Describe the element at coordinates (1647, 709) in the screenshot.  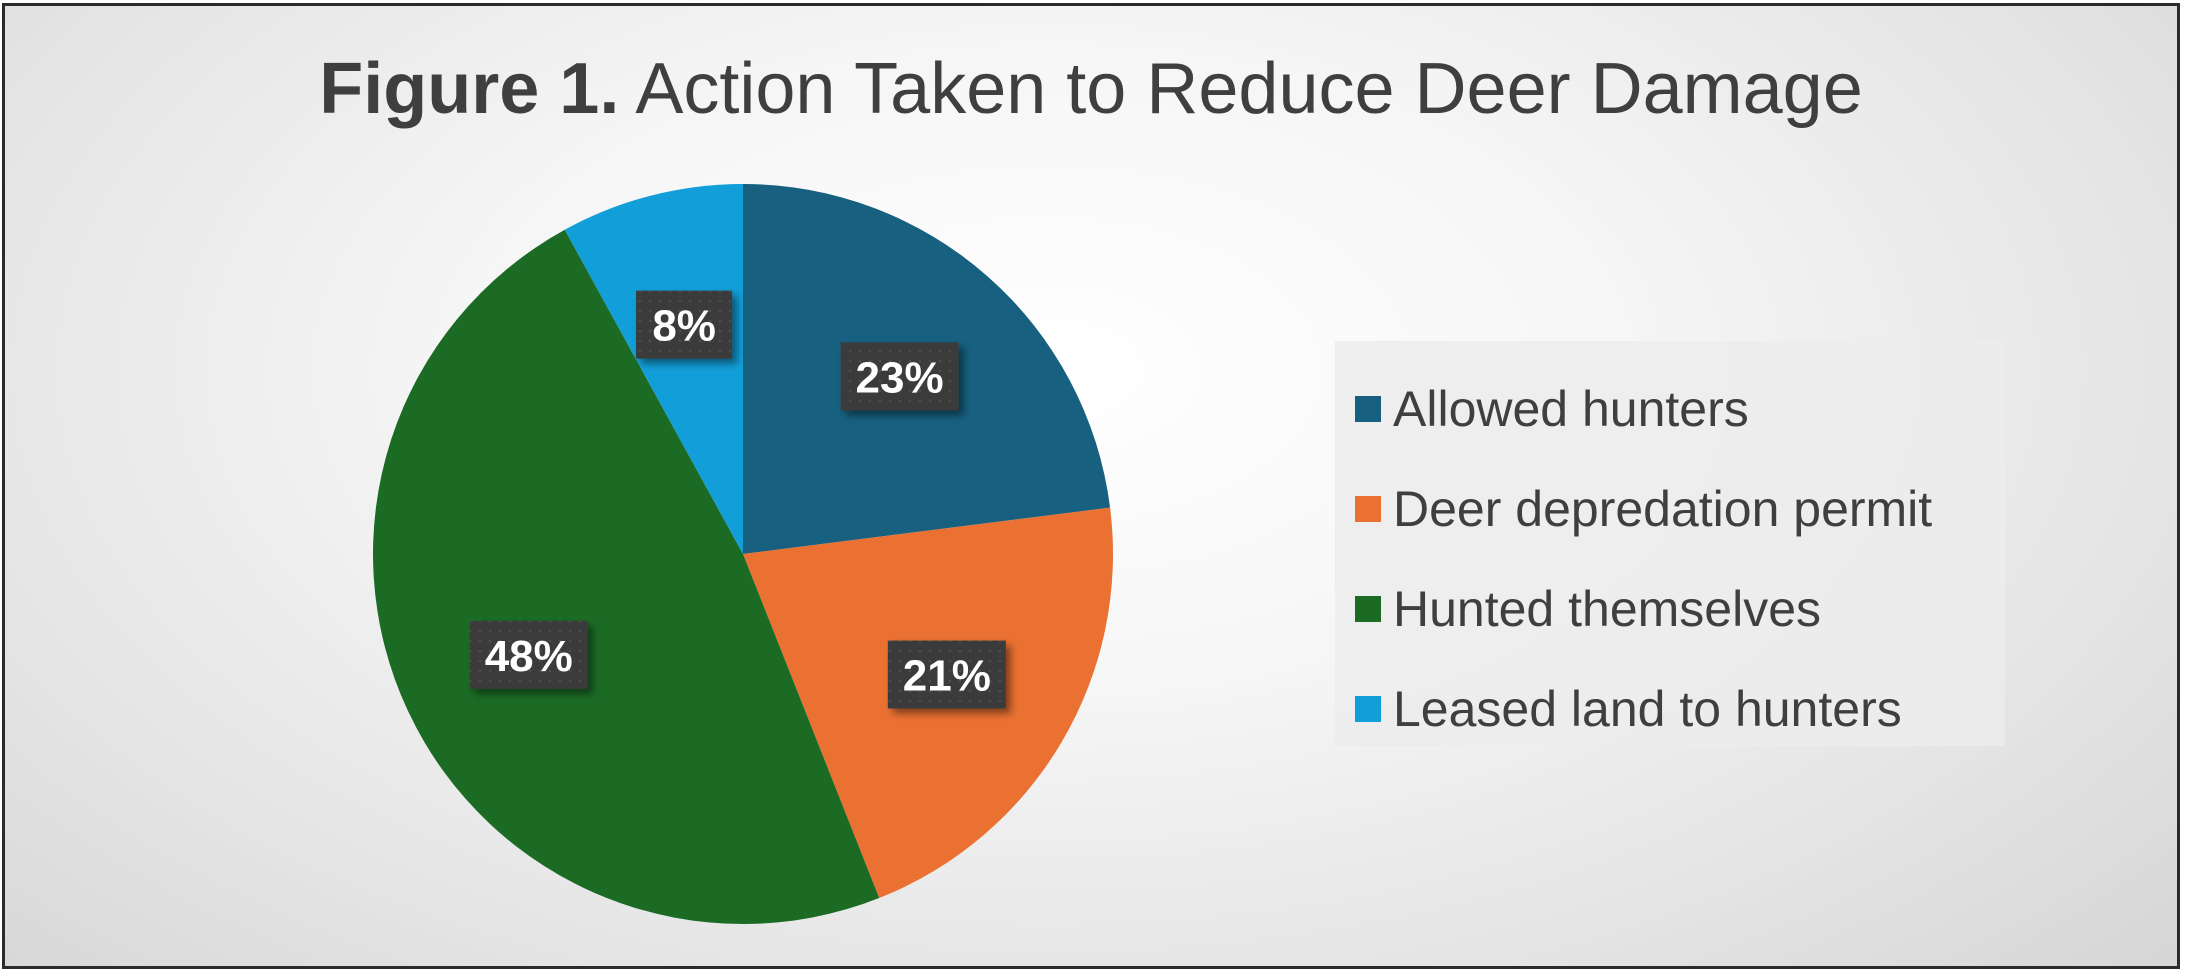
I see `legend-label: Leased land to hunters` at that location.